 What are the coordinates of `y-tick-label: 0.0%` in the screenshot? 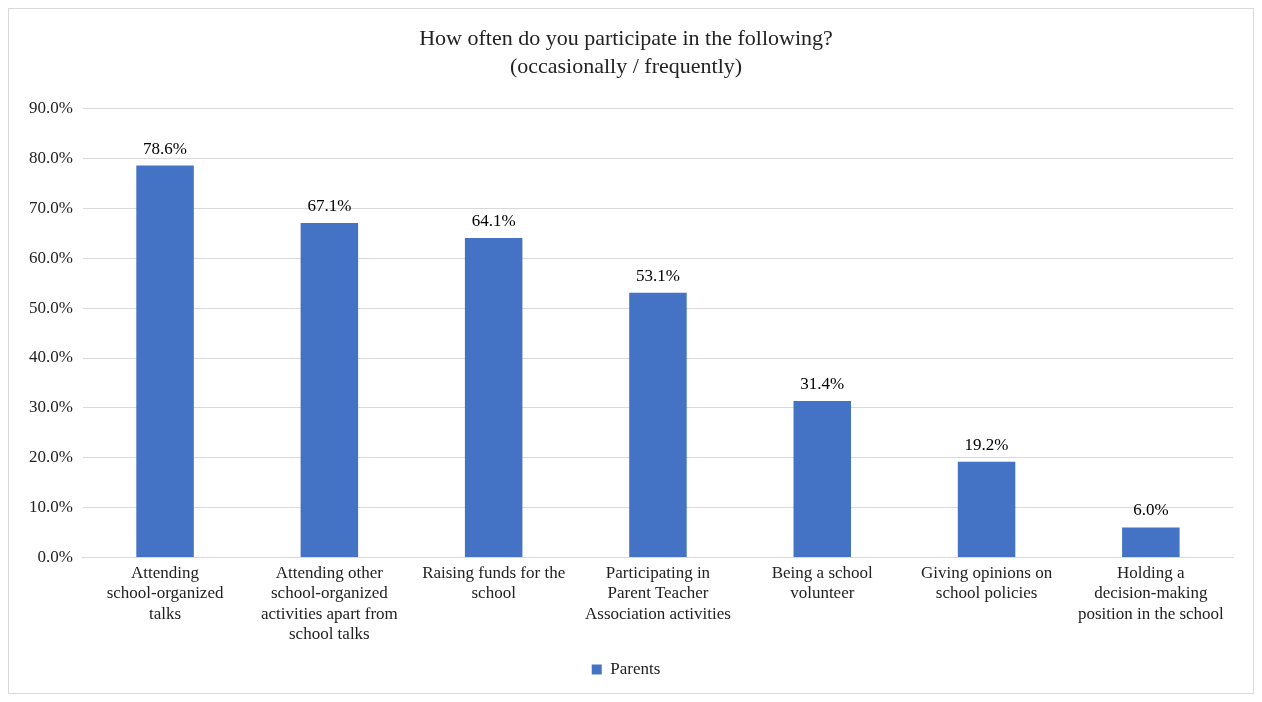 It's located at (55, 556).